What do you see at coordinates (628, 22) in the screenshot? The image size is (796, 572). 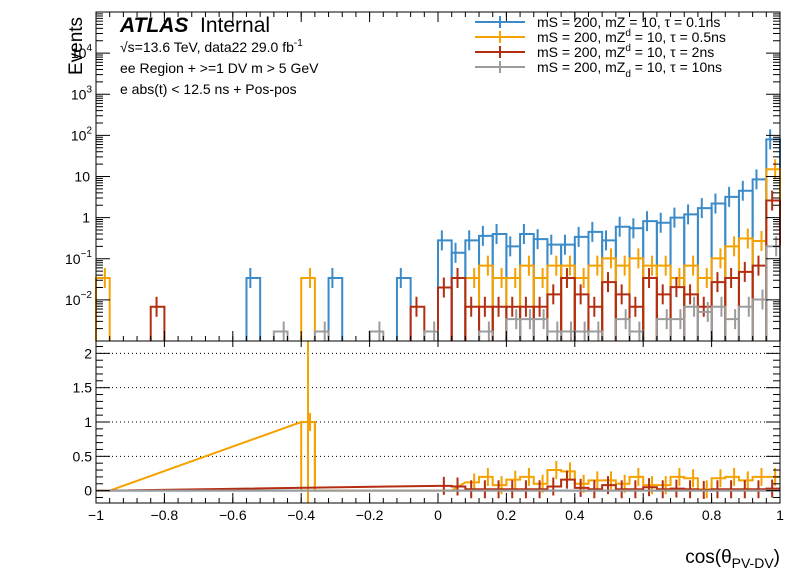 I see `legend-entry: mS = 200, mZ = 10, τ = 0.1ns` at bounding box center [628, 22].